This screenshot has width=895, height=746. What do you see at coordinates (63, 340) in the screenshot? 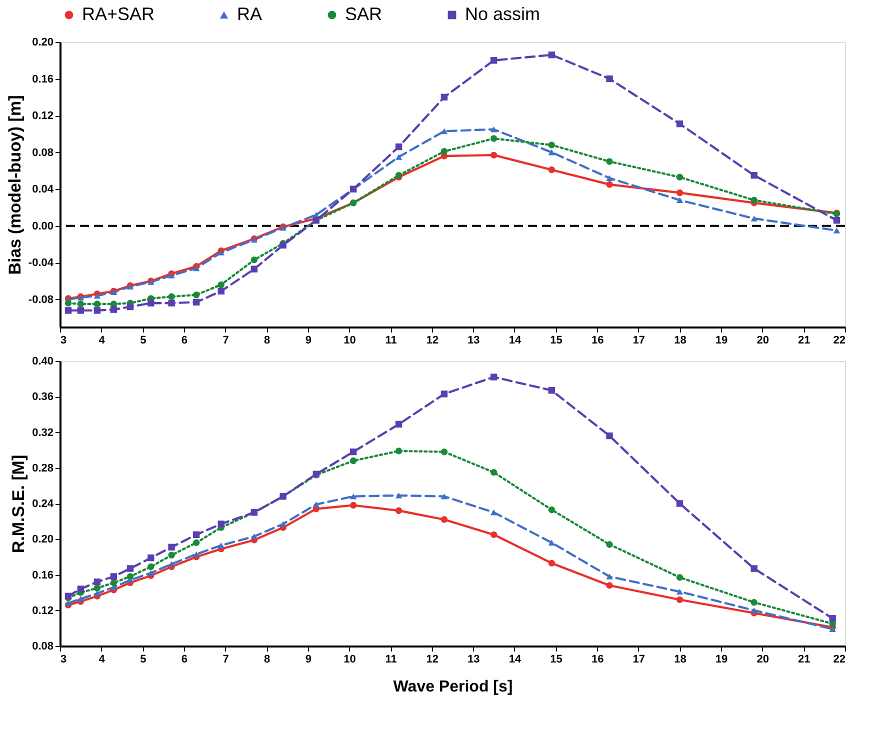
I see `x-tick-label: 3` at bounding box center [63, 340].